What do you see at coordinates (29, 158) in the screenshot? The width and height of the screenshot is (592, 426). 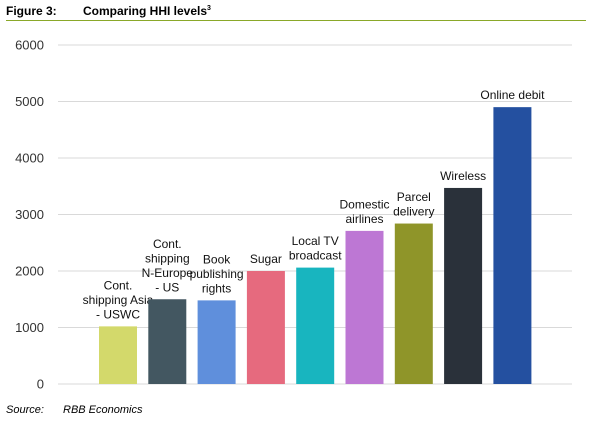 I see `y-tick-label-4000: 4000` at bounding box center [29, 158].